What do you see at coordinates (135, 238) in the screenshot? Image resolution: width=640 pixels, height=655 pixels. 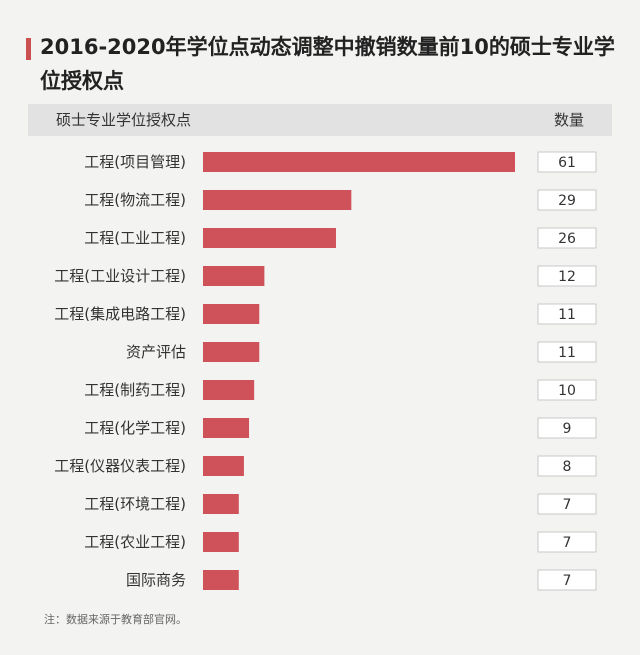 I see `category-label: 工程(工业工程)` at bounding box center [135, 238].